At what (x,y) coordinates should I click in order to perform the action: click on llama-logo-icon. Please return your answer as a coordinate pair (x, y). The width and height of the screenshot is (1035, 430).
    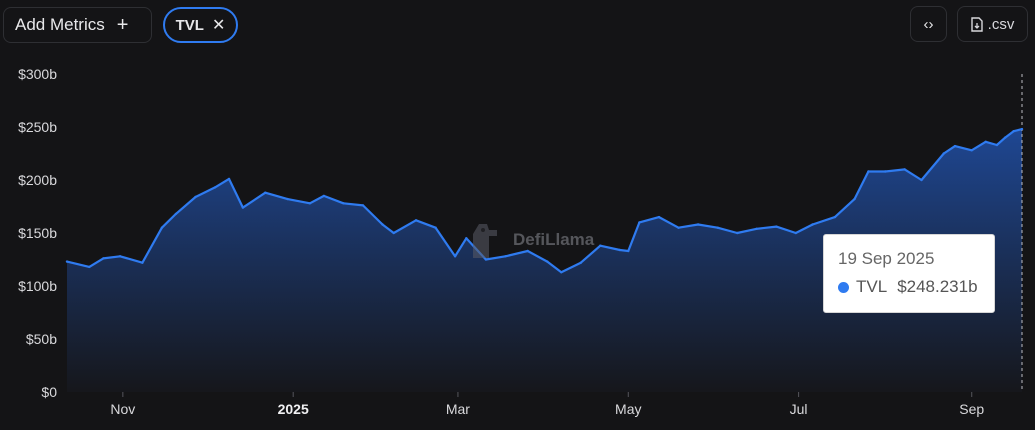
    Looking at the image, I should click on (485, 241).